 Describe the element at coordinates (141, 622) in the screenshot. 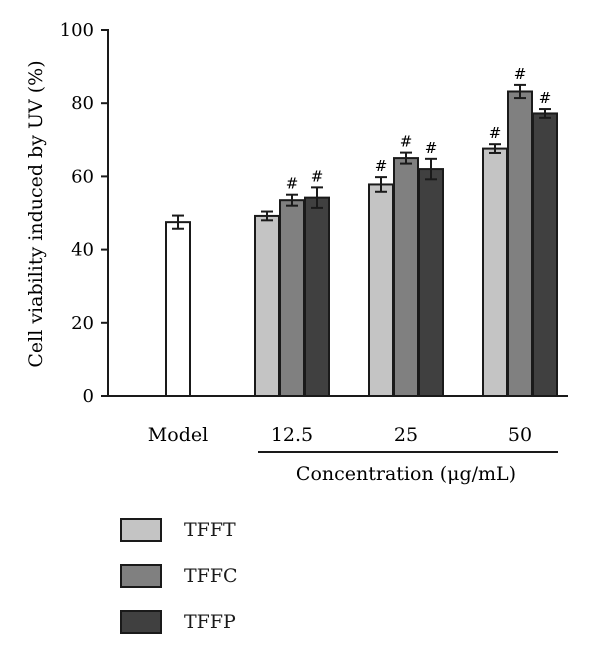

I see `legend-swatch-tffp` at that location.